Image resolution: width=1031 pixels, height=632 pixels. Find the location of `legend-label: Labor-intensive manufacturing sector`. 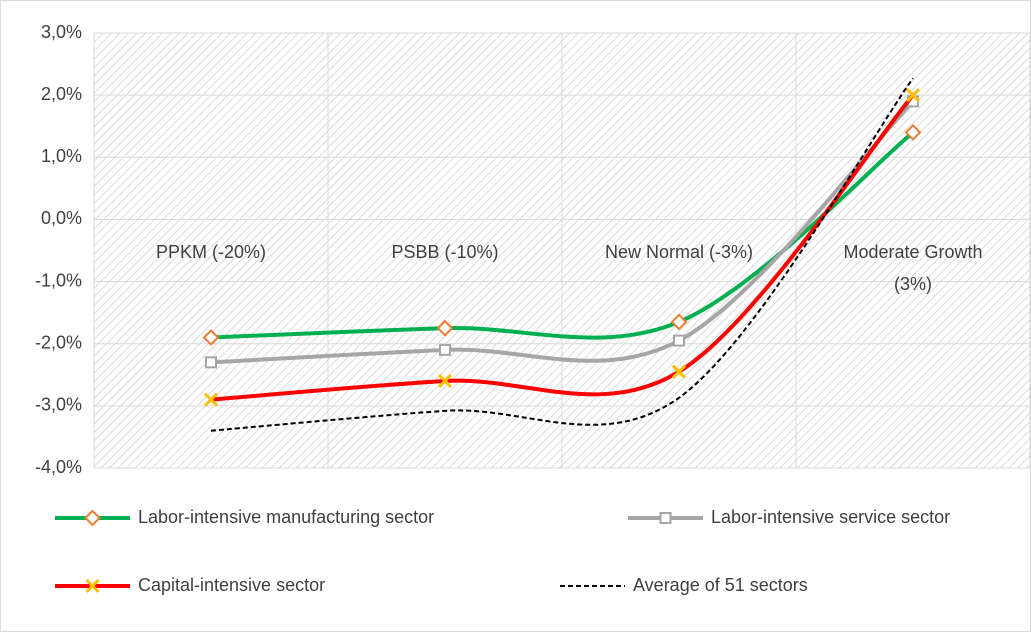

legend-label: Labor-intensive manufacturing sector is located at coordinates (286, 517).